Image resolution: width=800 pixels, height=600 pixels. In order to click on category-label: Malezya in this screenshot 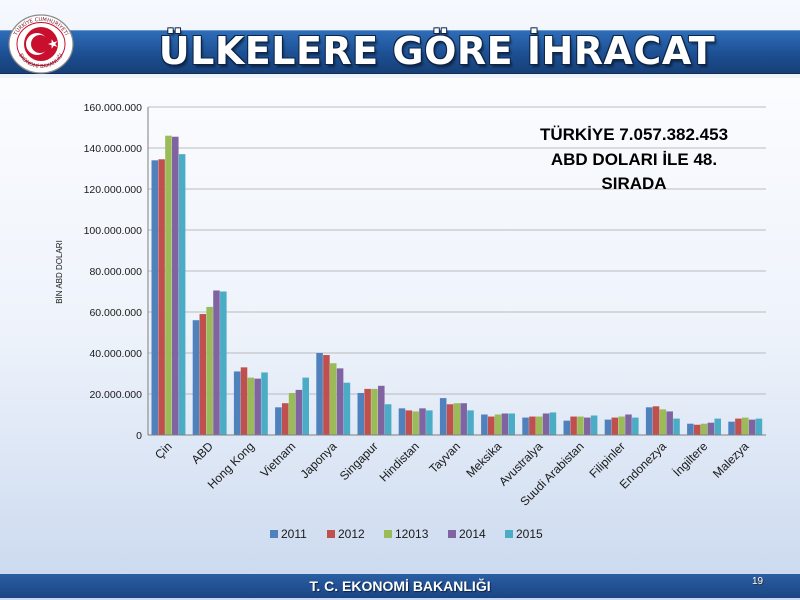, I will do `click(731, 460)`.